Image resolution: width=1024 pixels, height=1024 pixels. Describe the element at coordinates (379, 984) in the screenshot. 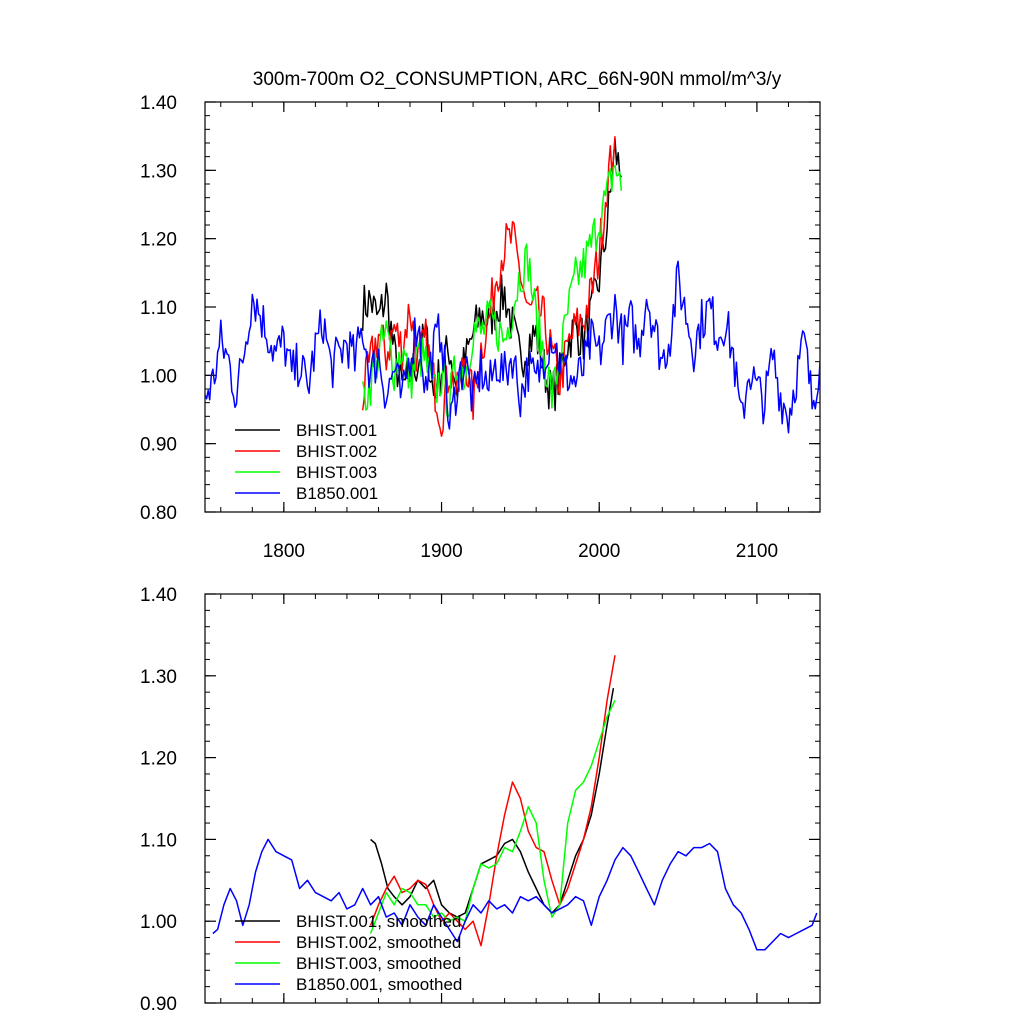

I see `legend-label: B1850.001, smoothed` at that location.